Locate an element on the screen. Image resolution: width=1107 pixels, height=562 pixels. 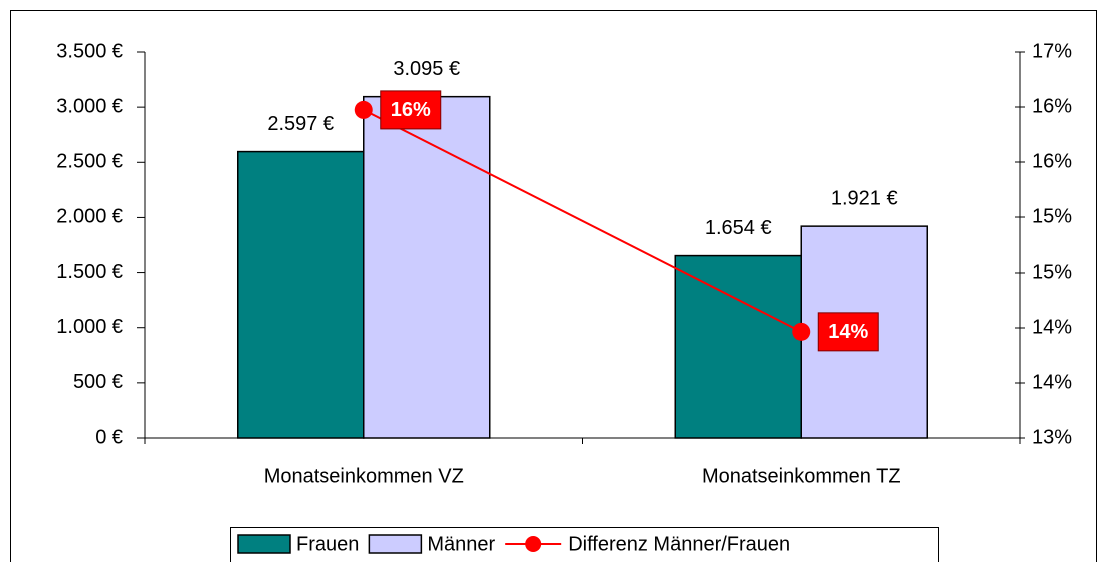
y-tick-label: 0 € is located at coordinates (109, 437).